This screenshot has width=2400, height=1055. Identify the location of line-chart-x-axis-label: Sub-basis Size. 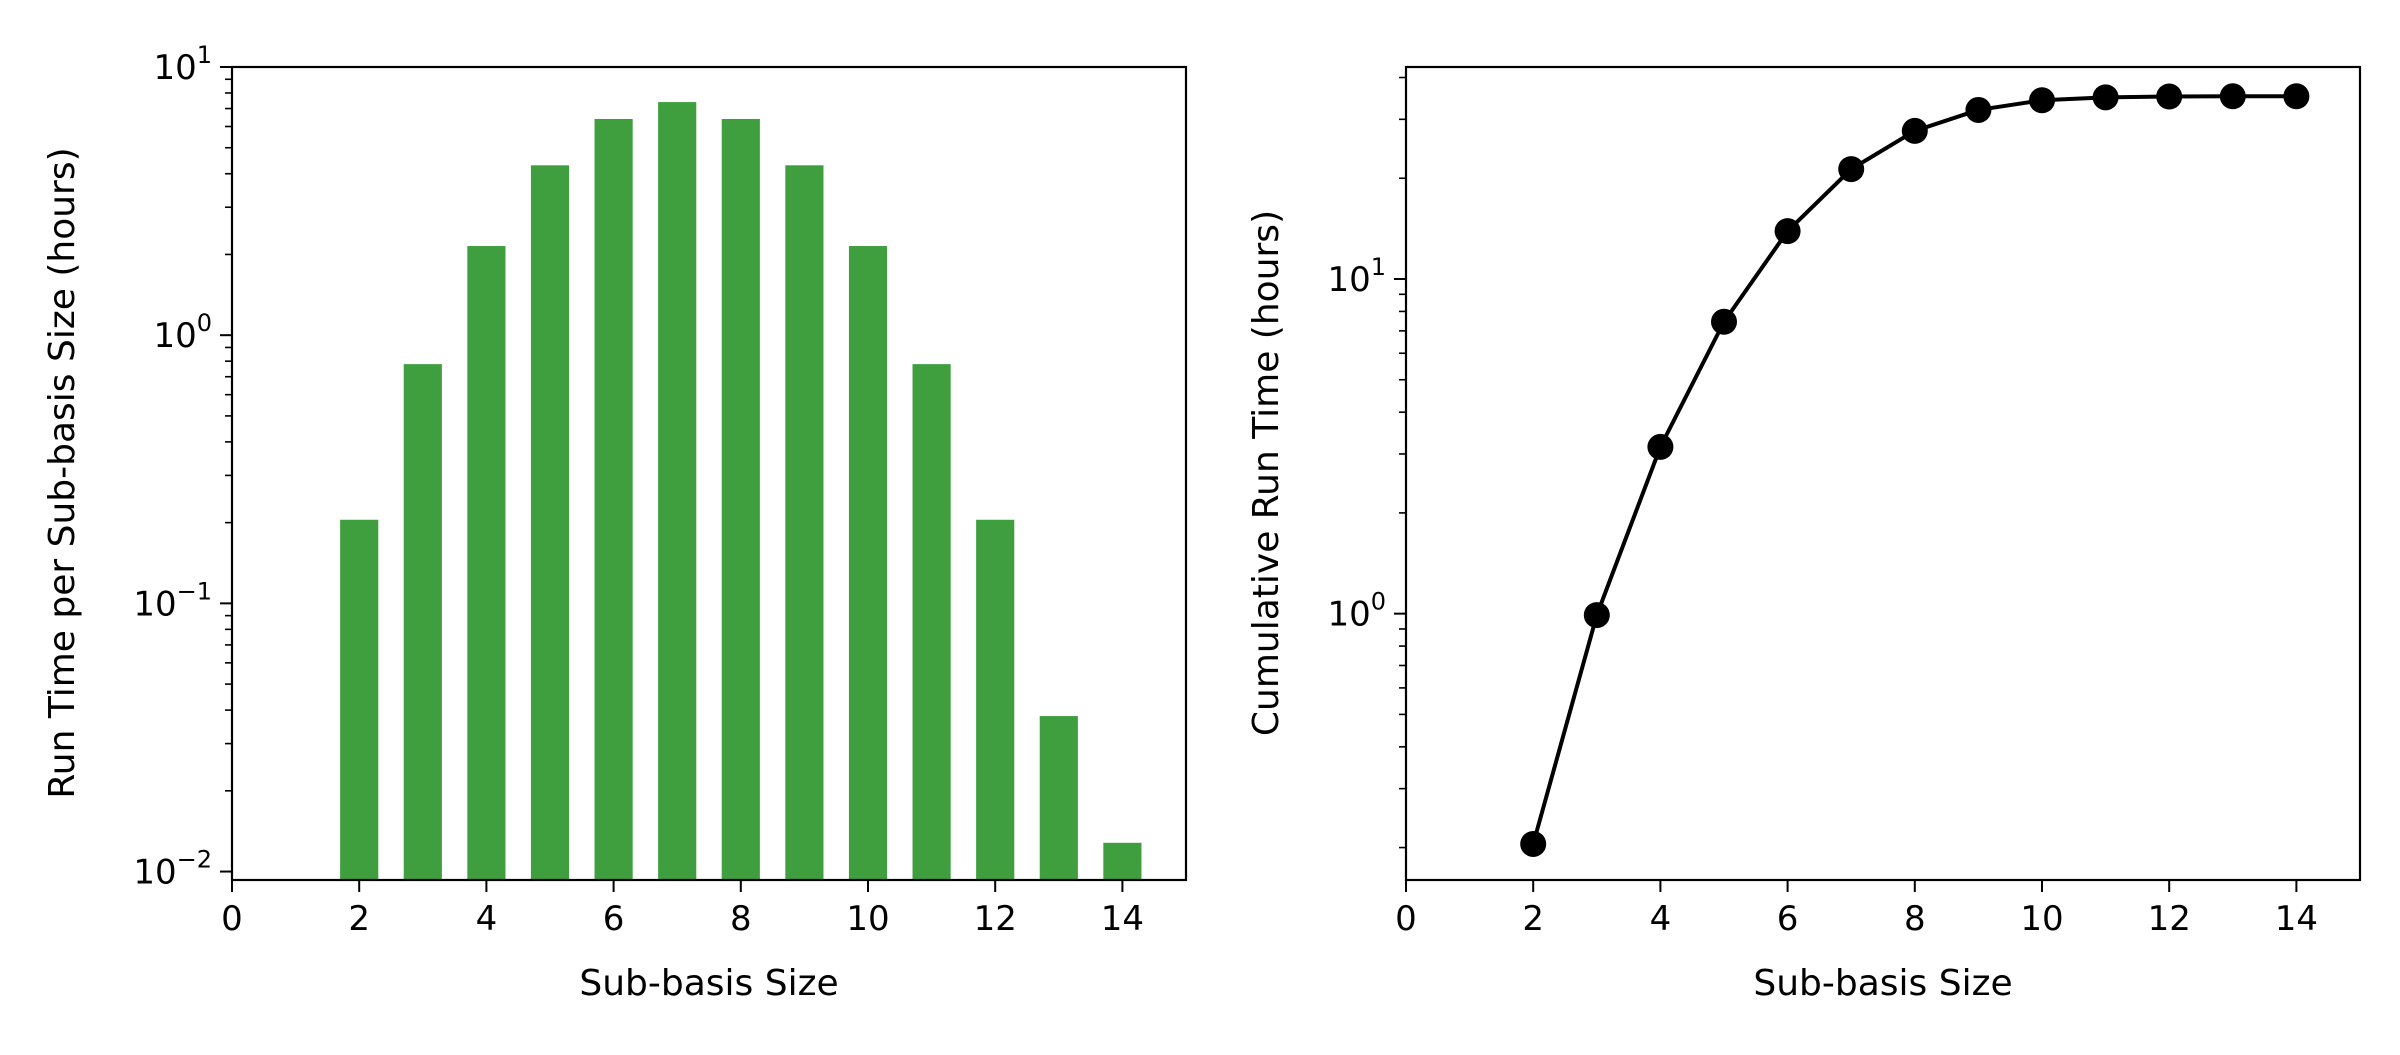
(1882, 983).